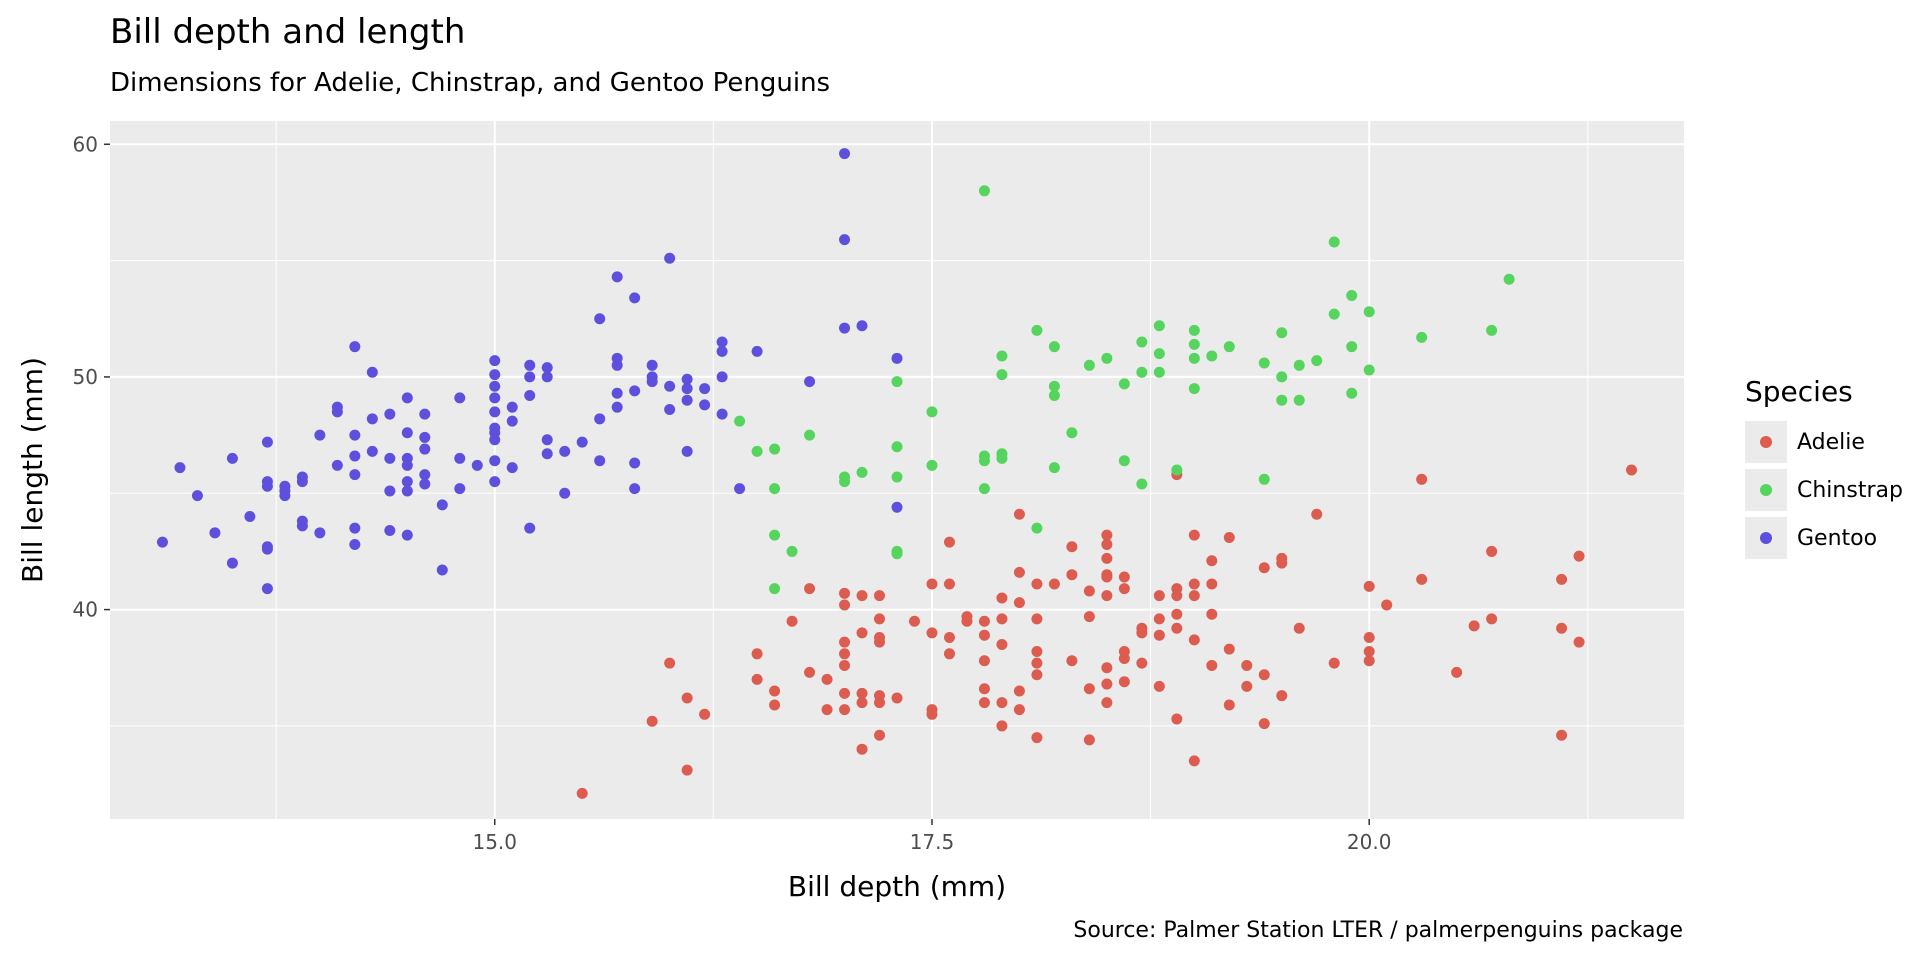 This screenshot has height=960, width=1920. What do you see at coordinates (932, 842) in the screenshot?
I see `x-tick-label: 17.5` at bounding box center [932, 842].